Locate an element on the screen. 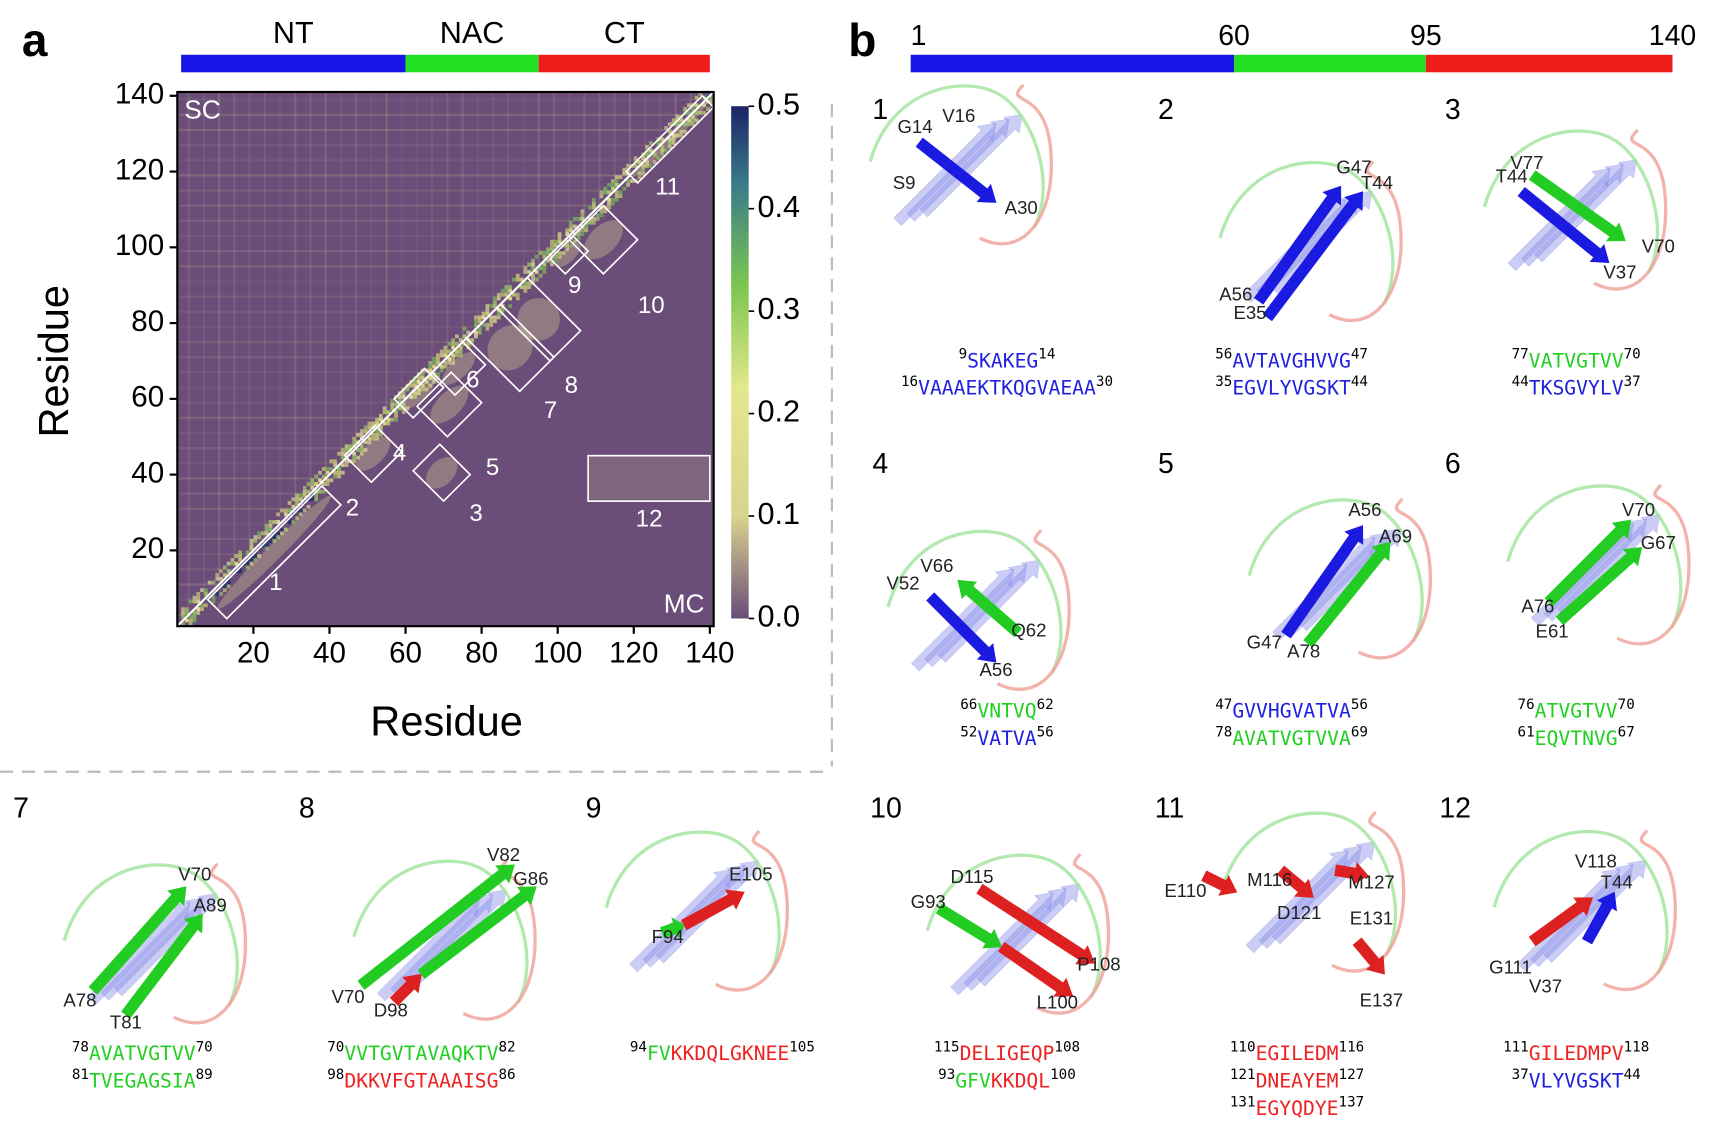 Image resolution: width=1713 pixels, height=1133 pixels. residue-label: A89 is located at coordinates (210, 904).